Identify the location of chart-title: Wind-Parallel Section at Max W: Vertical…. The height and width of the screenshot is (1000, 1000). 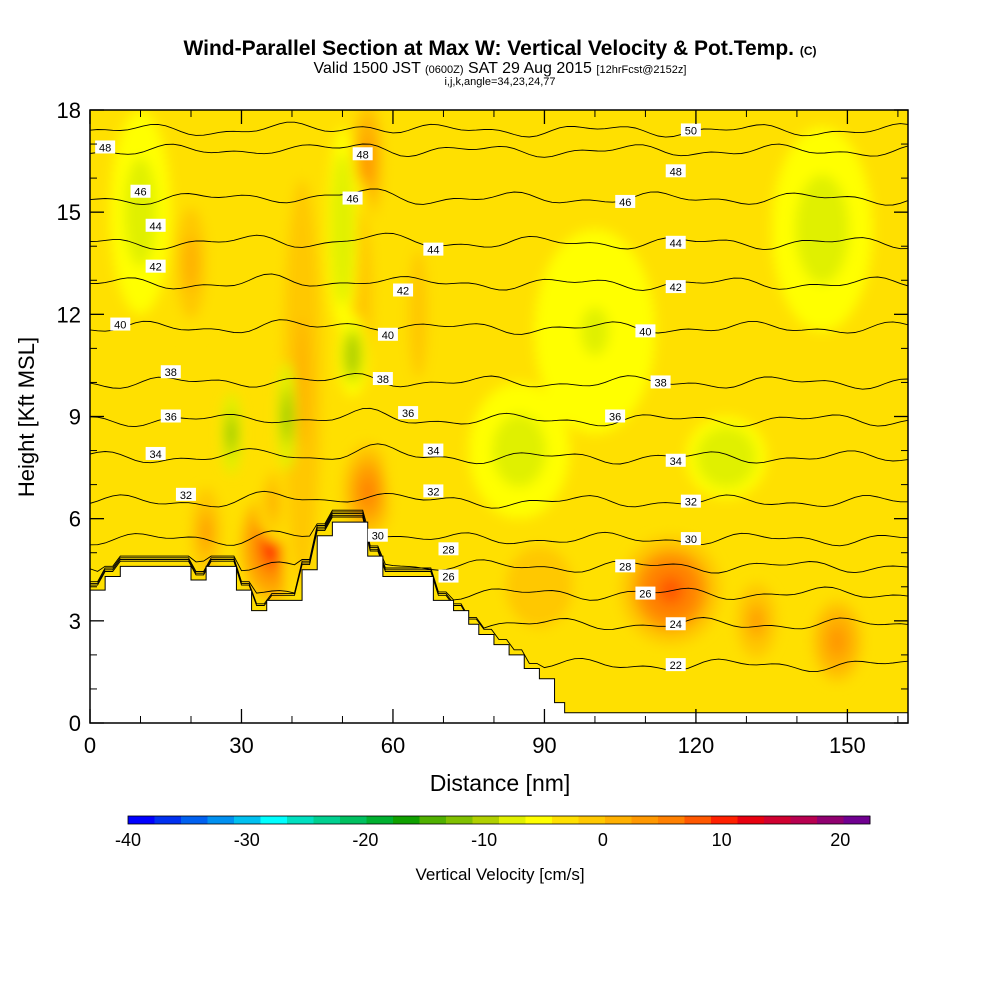
(500, 49).